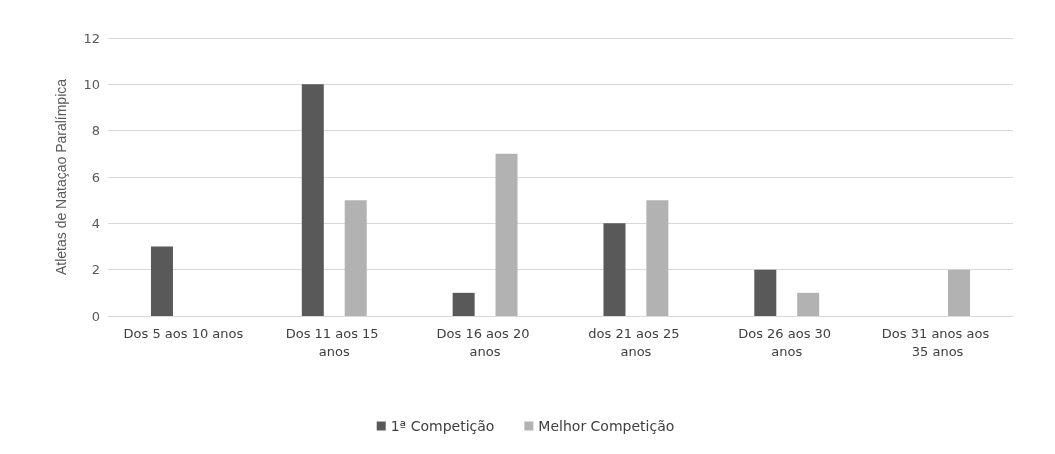 This screenshot has height=454, width=1055. What do you see at coordinates (442, 426) in the screenshot?
I see `legend-label: 1ª Competição` at bounding box center [442, 426].